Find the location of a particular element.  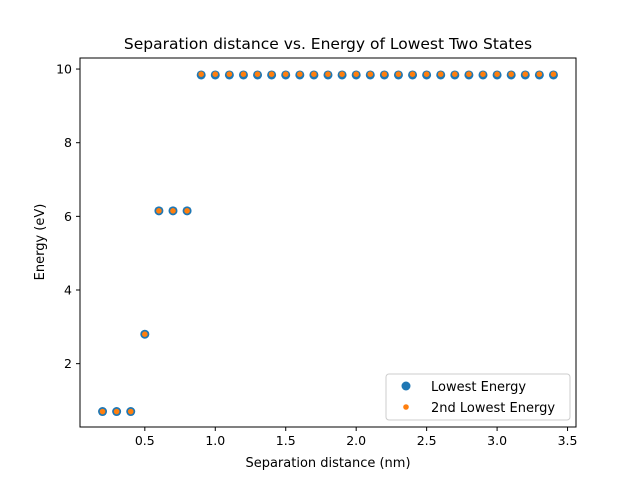

y-tick-label: 8 is located at coordinates (68, 142).